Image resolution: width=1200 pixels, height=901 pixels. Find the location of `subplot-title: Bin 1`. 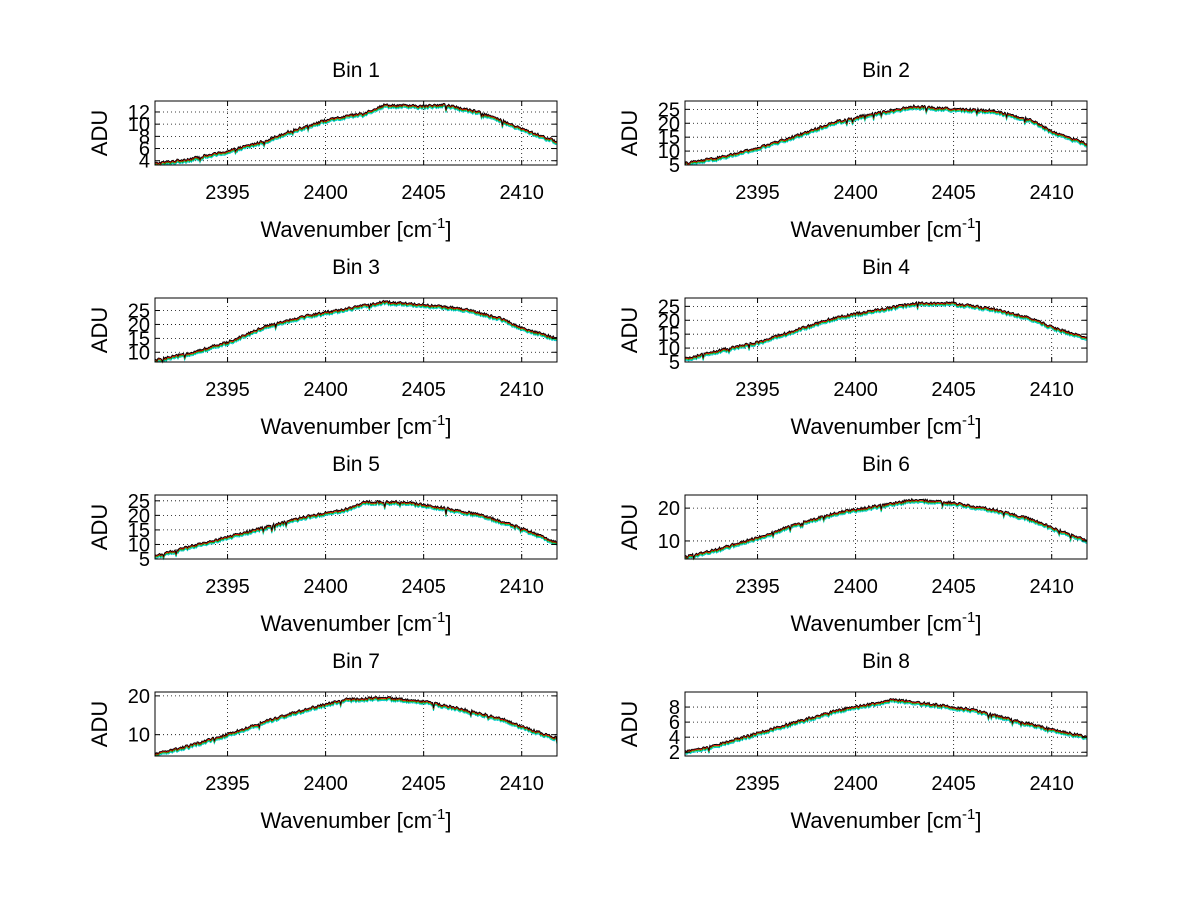

subplot-title: Bin 1 is located at coordinates (356, 70).